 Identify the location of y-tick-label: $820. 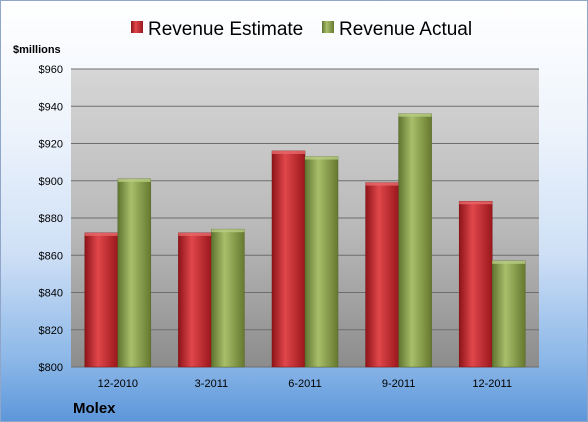
(51, 331).